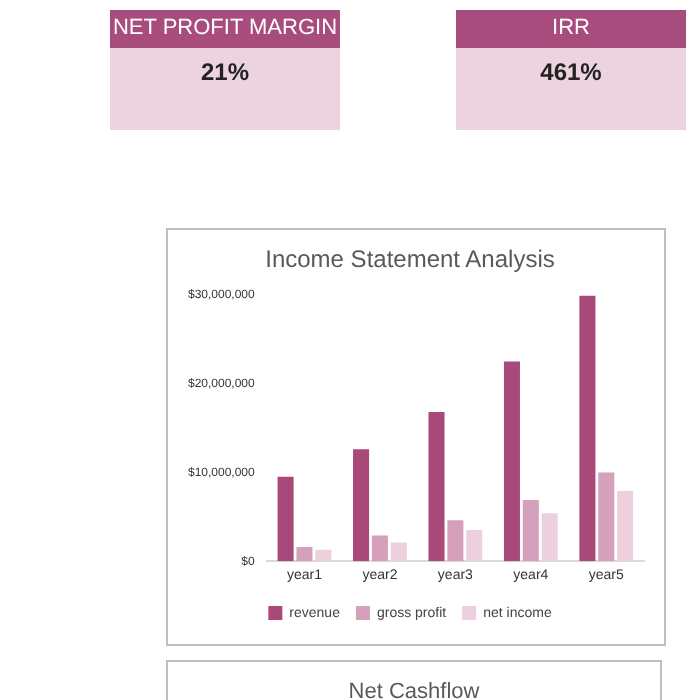 This screenshot has height=700, width=700. I want to click on text: 461%, so click(571, 72).